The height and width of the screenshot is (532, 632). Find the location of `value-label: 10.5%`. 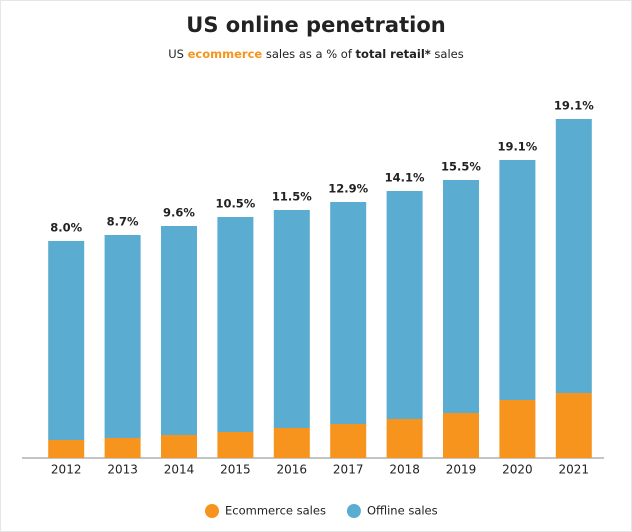

value-label: 10.5% is located at coordinates (235, 204).